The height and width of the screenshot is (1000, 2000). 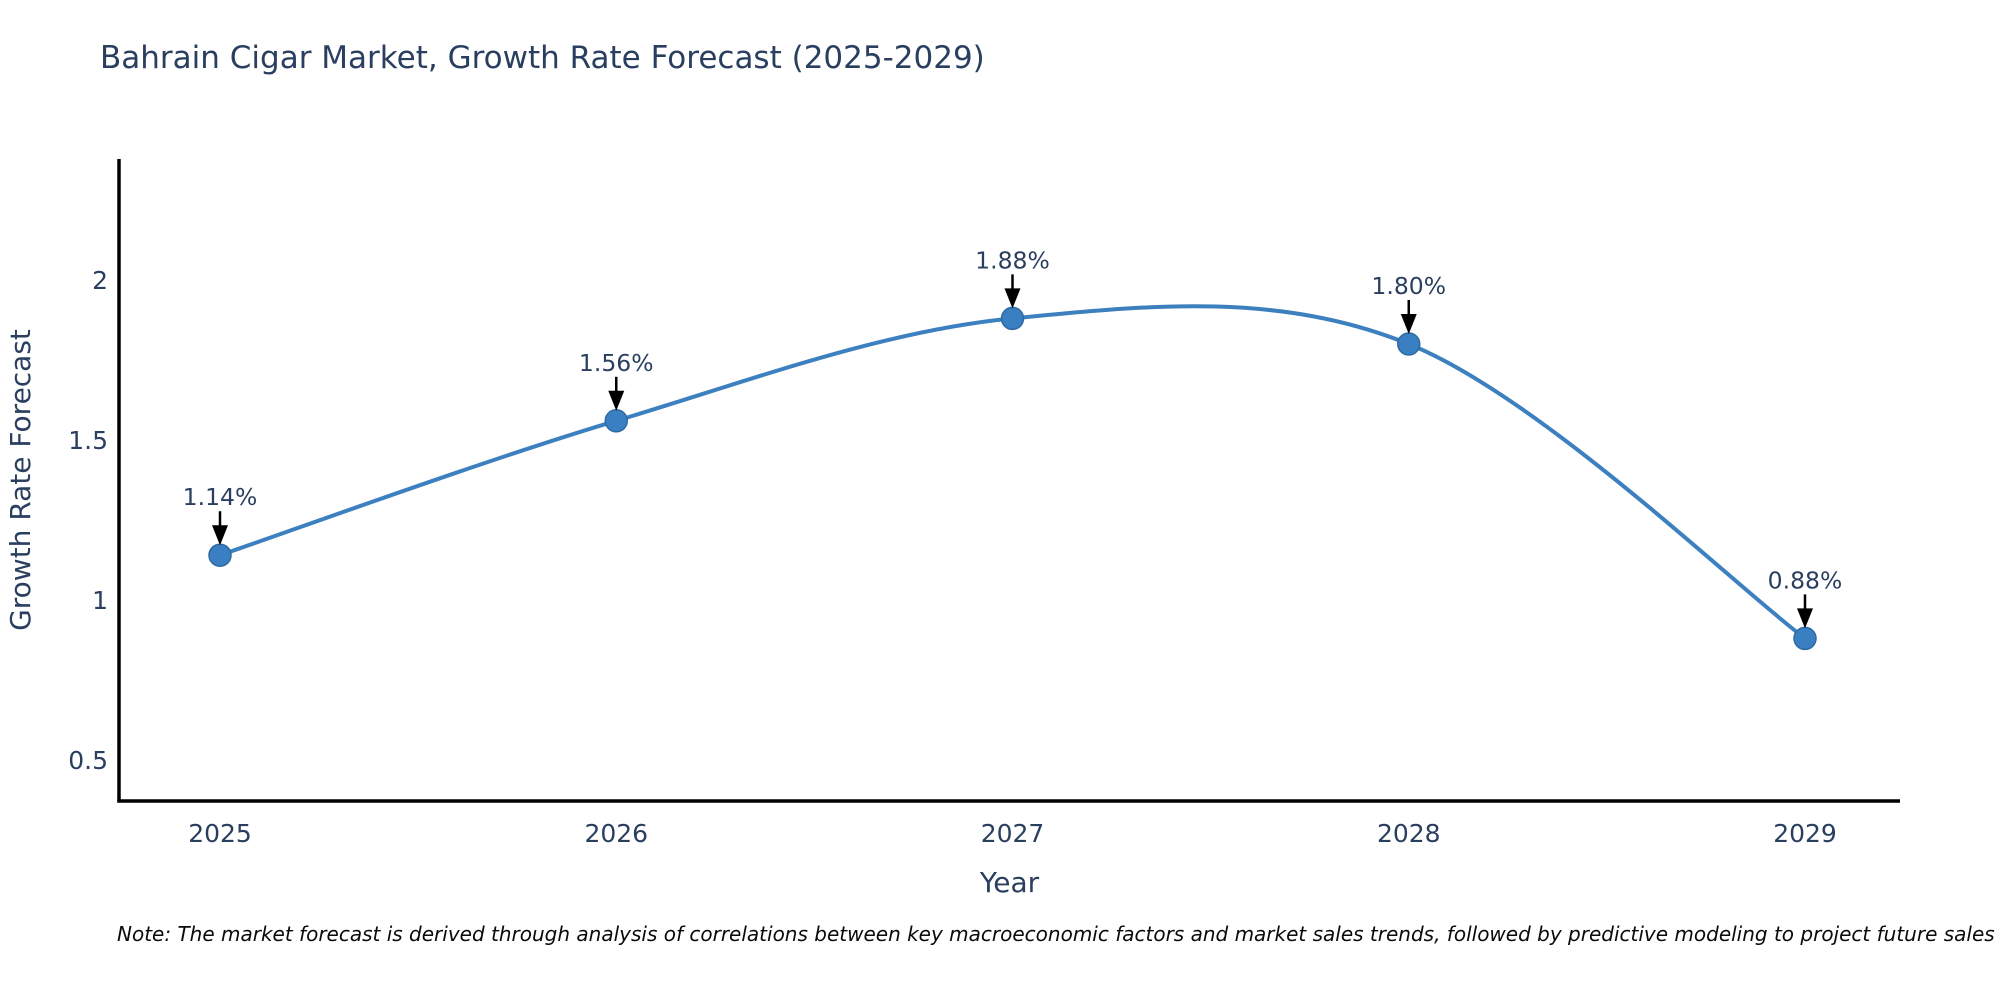 I want to click on data-point-label: 1.14%, so click(x=220, y=497).